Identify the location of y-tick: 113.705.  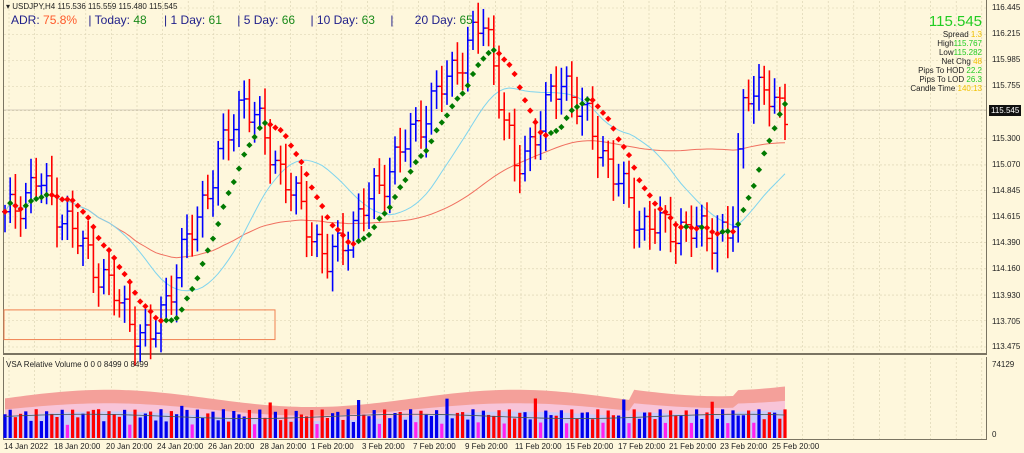
(1006, 321).